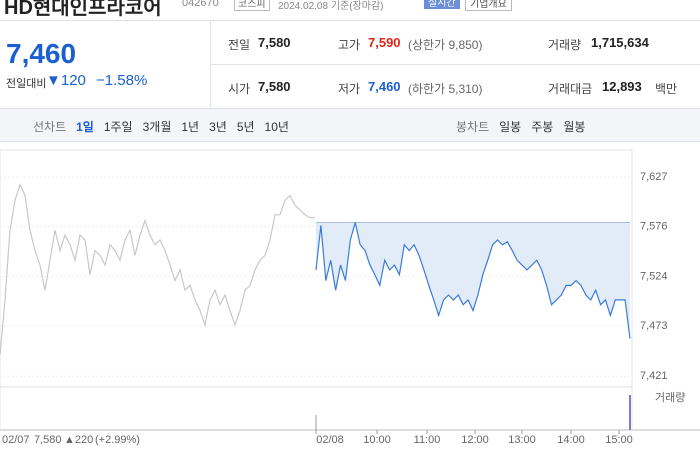  What do you see at coordinates (570, 89) in the screenshot?
I see `summary-label: 거래대금` at bounding box center [570, 89].